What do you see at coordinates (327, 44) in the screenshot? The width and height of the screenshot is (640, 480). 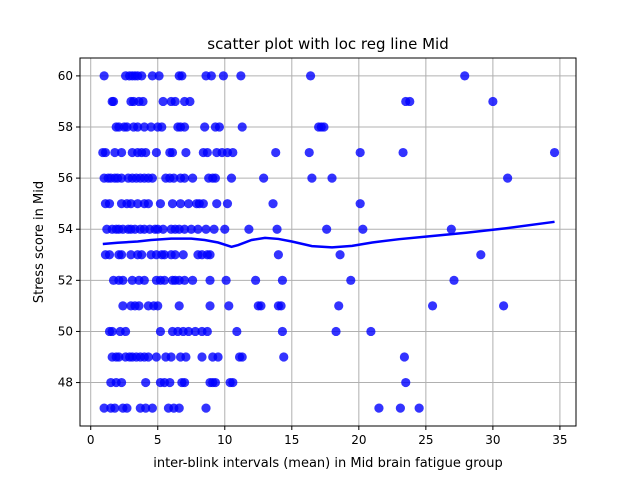 I see `chart-title: scatter plot with loc reg line Mid` at bounding box center [327, 44].